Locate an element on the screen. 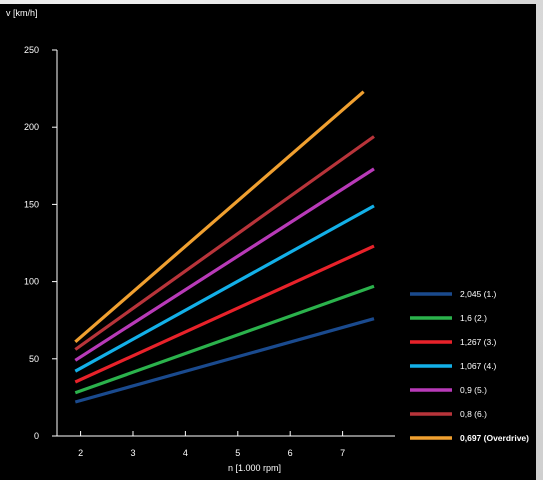 Image resolution: width=543 pixels, height=480 pixels. x-tick-label: 4 is located at coordinates (185, 453).